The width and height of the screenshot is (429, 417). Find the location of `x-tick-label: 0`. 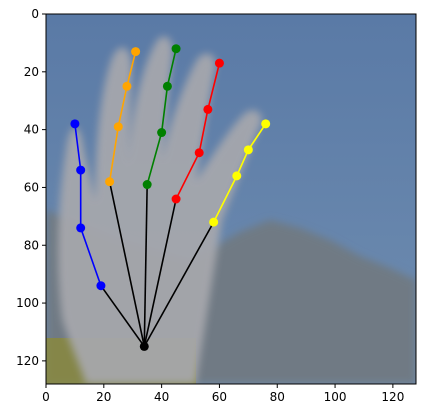

x-tick-label: 0 is located at coordinates (46, 397).